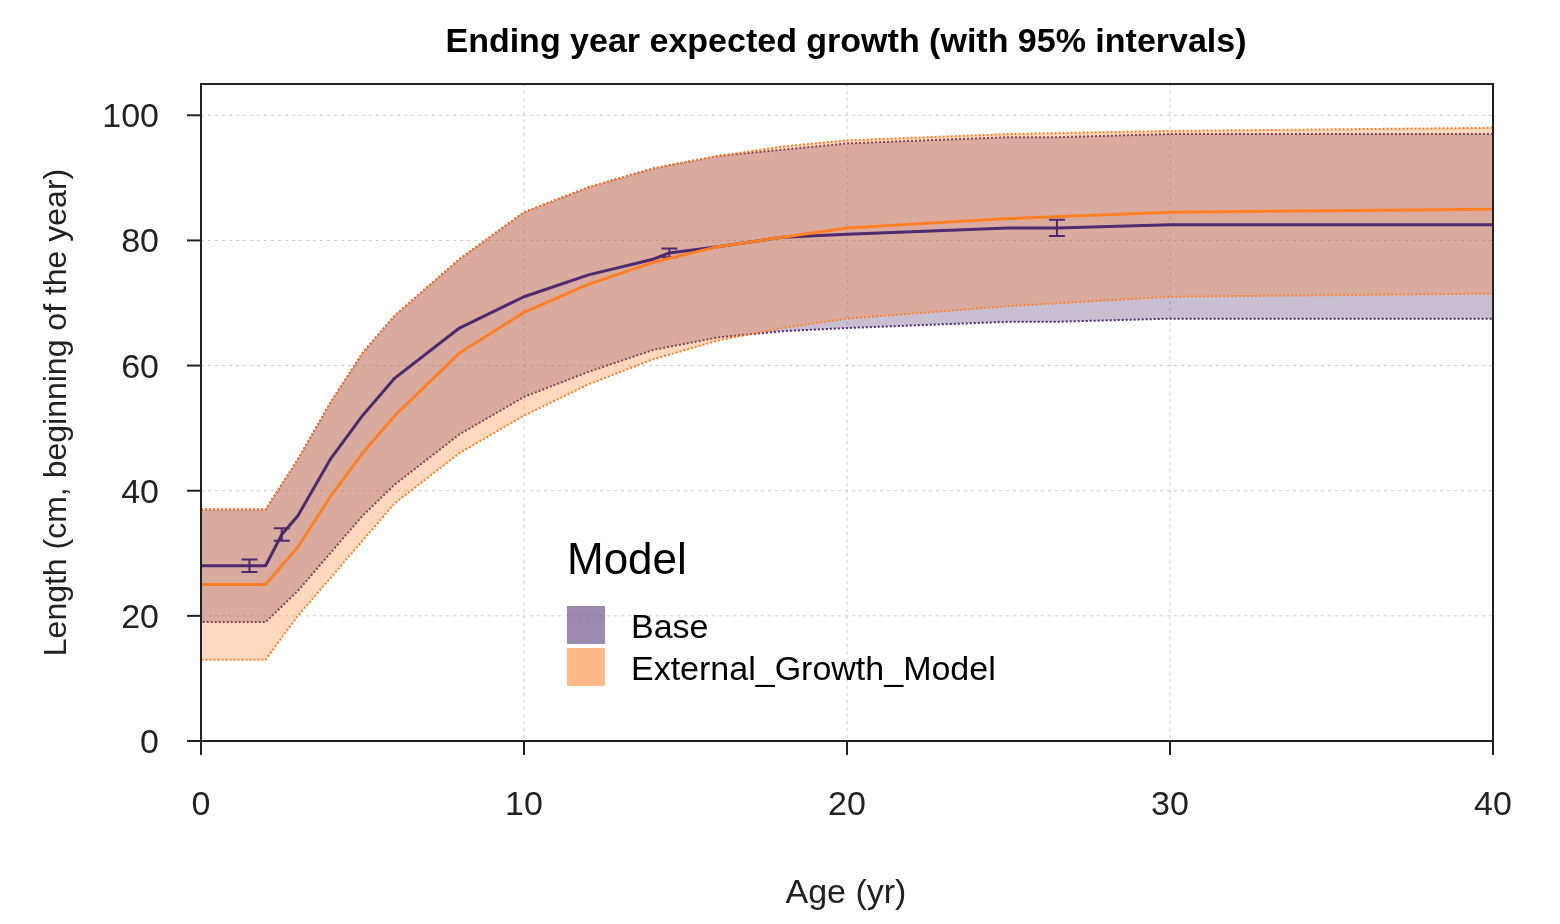 Image resolution: width=1560 pixels, height=924 pixels. I want to click on y-tick-label: 80, so click(140, 240).